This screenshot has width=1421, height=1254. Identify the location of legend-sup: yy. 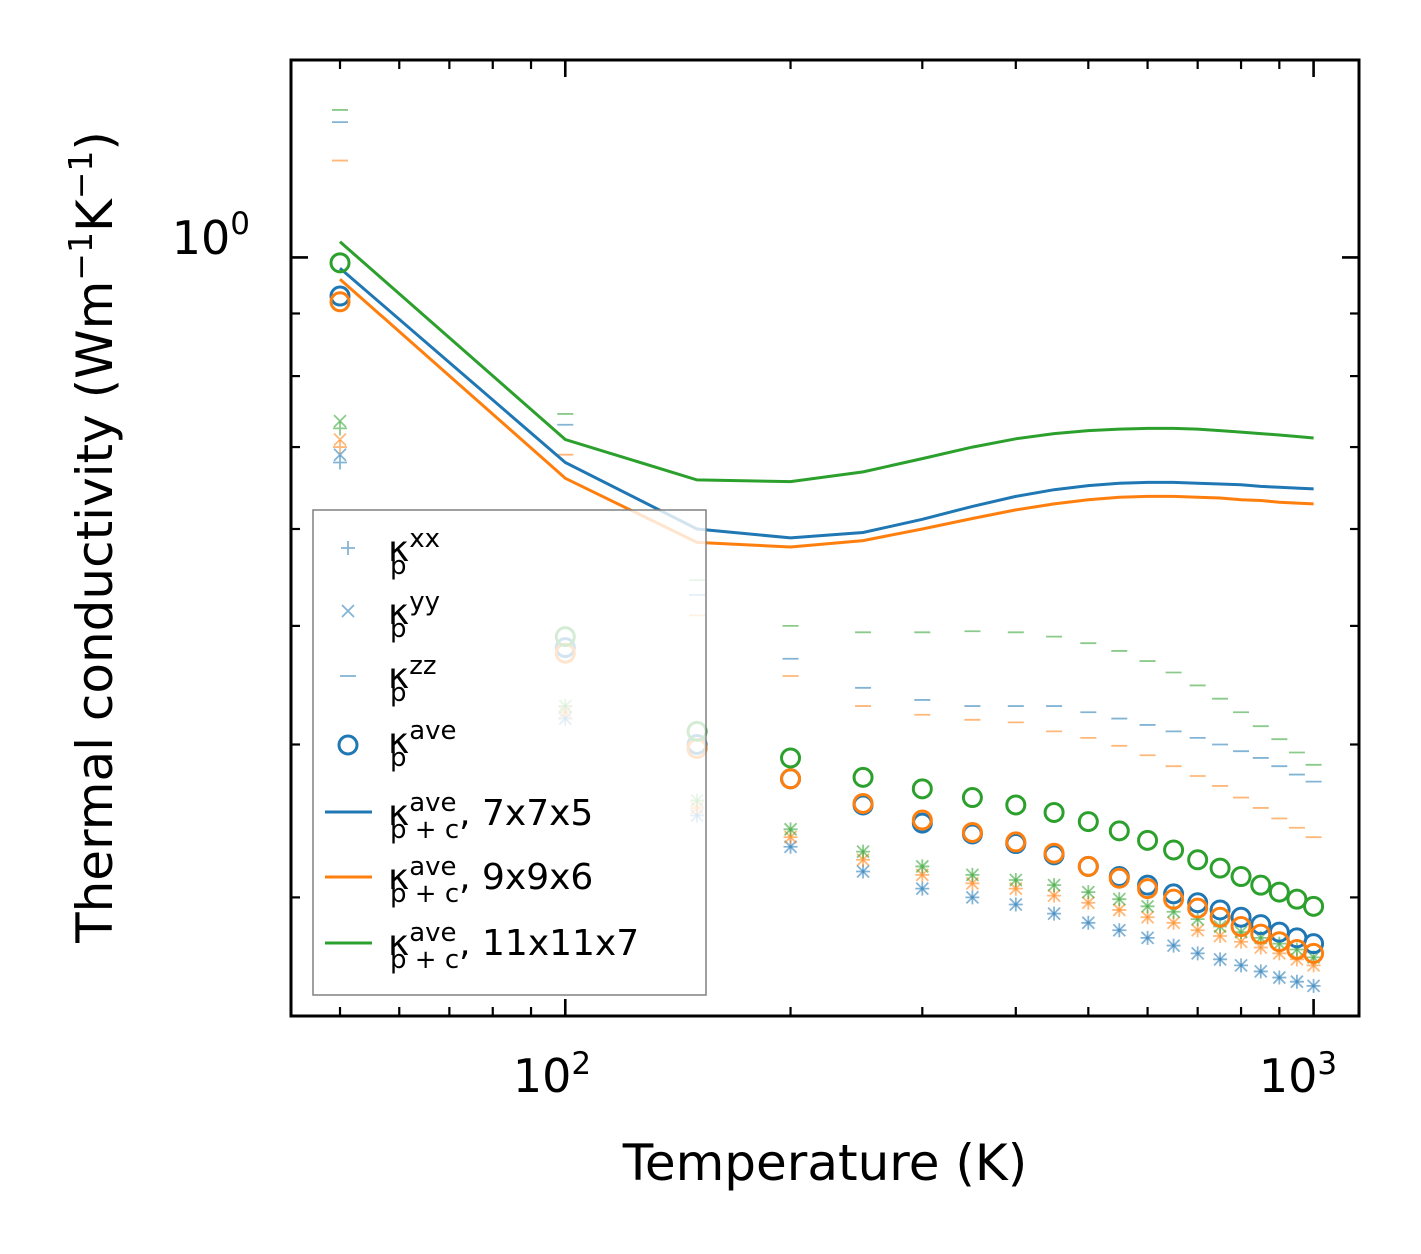
(424, 602).